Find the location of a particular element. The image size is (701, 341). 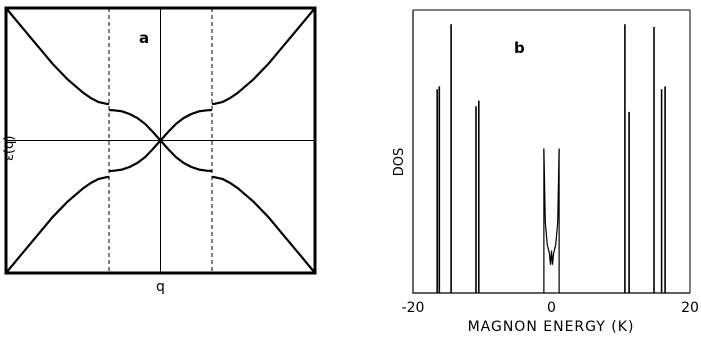

band-profile is located at coordinates (551, 206).